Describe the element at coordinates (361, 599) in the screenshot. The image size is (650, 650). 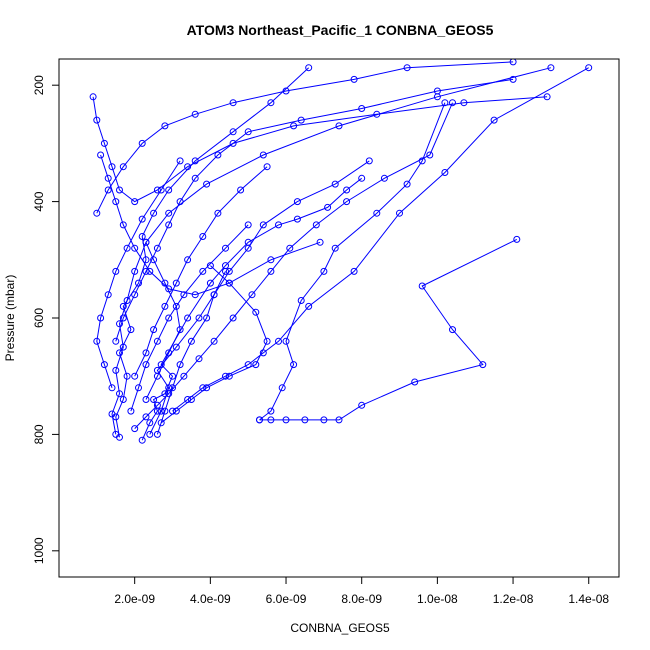
I see `x-tick-label: 8.0e-09` at that location.